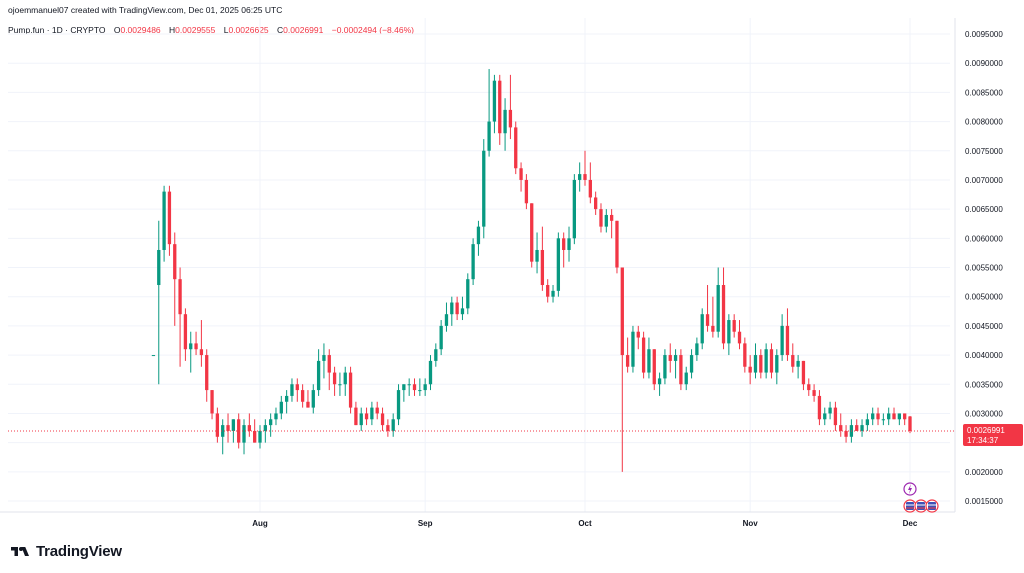  What do you see at coordinates (66, 551) in the screenshot?
I see `tradingview-logo: TradingView` at bounding box center [66, 551].